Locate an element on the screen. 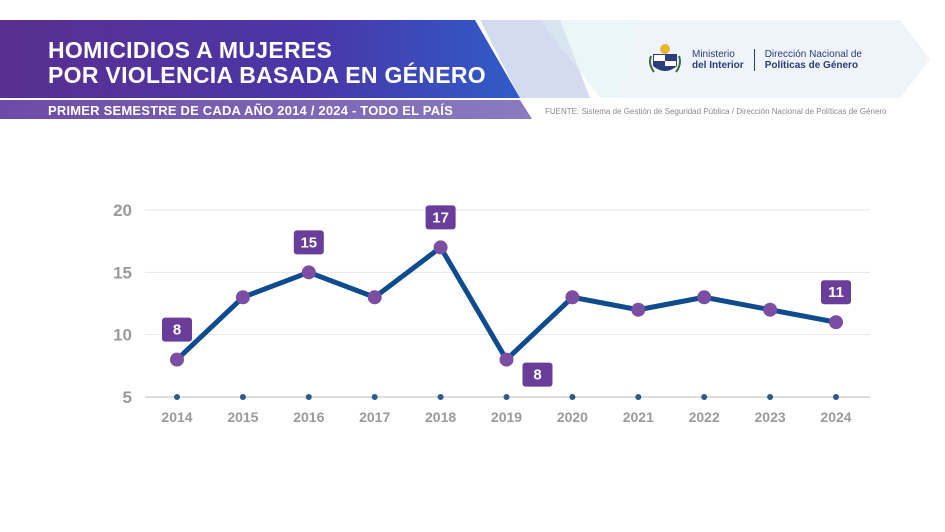 This screenshot has width=945, height=532. x-tick-label: 2016 is located at coordinates (308, 417).